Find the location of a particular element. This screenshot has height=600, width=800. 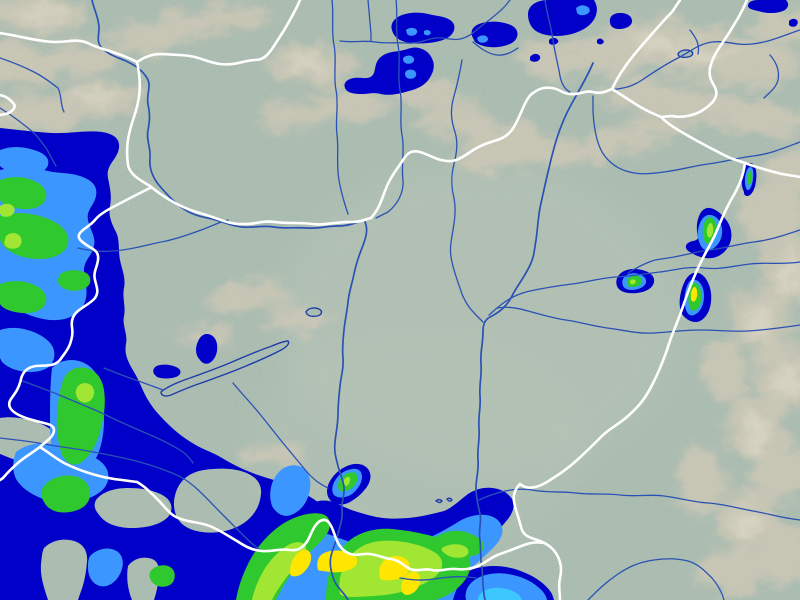

border-ua-ro is located at coordinates (729, 147).